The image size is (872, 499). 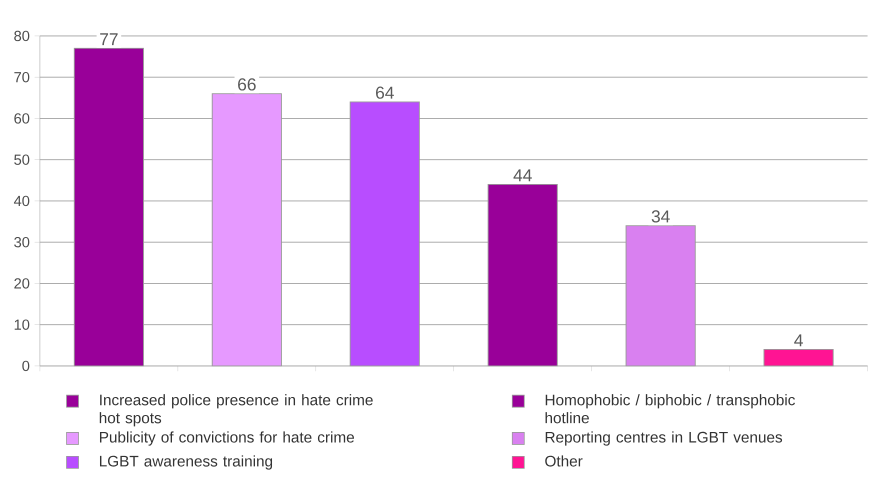 What do you see at coordinates (22, 242) in the screenshot?
I see `y-tick-label: 30` at bounding box center [22, 242].